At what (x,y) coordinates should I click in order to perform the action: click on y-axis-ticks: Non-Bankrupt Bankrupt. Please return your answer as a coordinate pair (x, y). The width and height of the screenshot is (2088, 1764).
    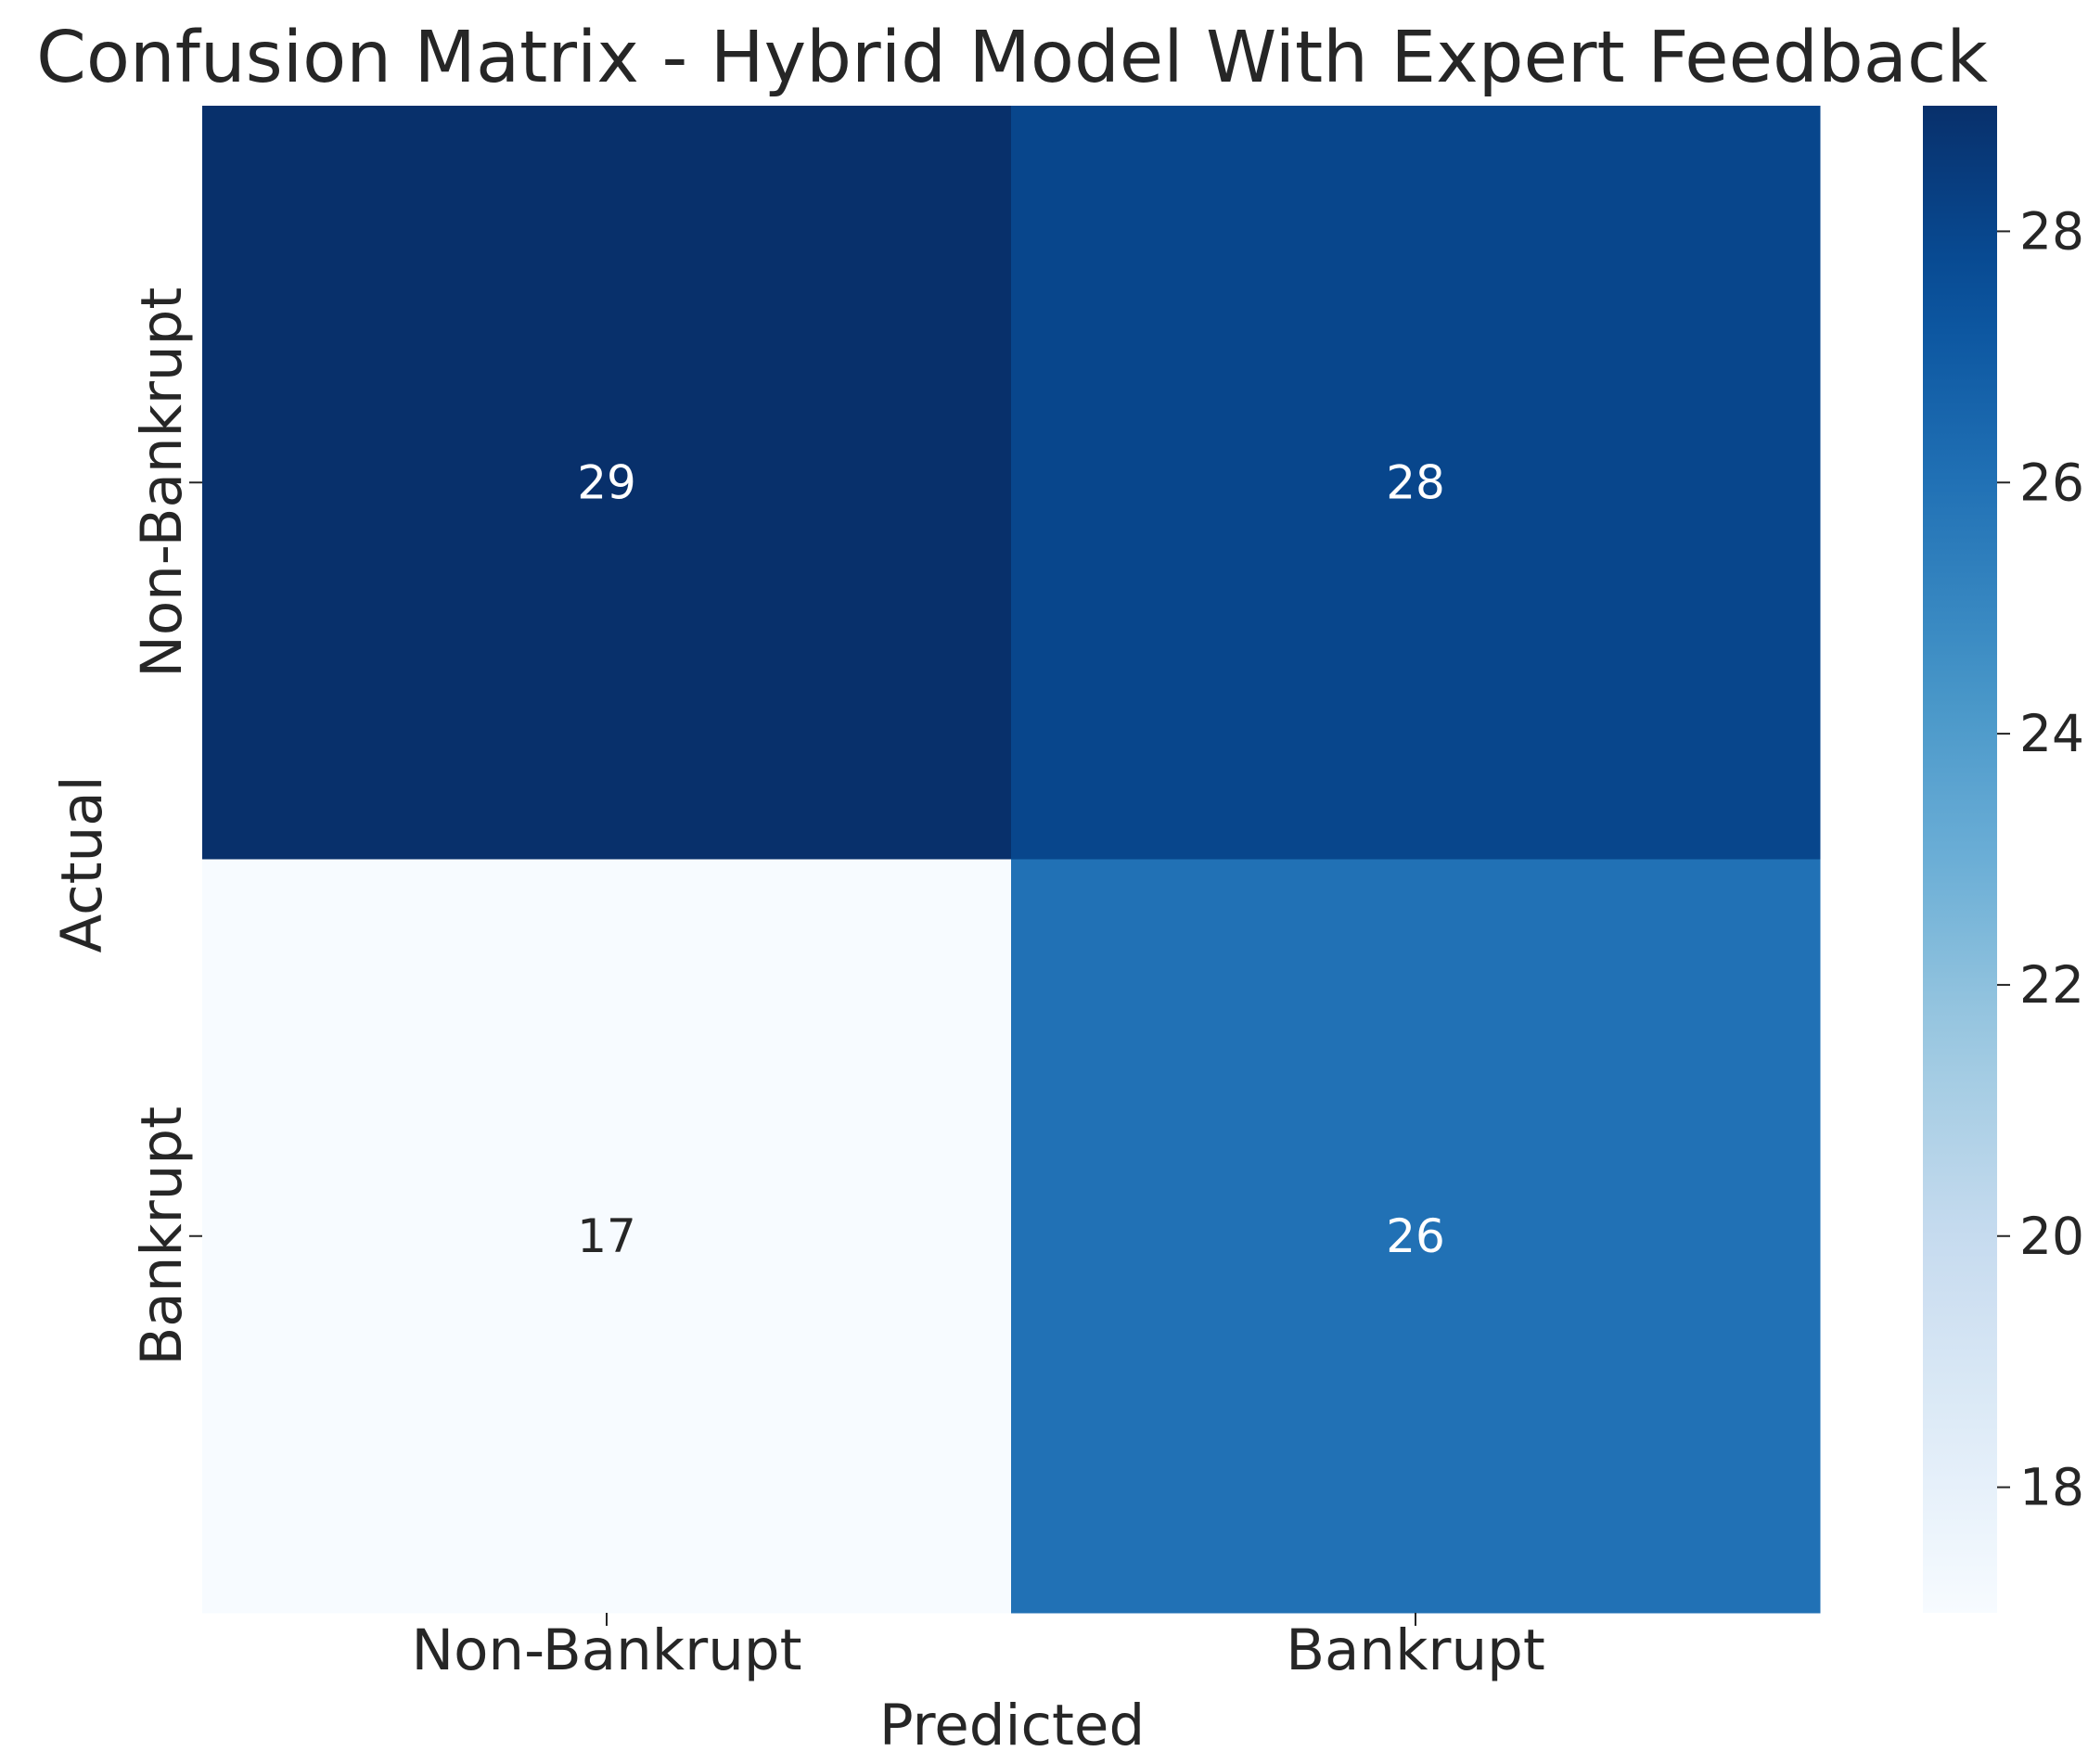
    Looking at the image, I should click on (165, 827).